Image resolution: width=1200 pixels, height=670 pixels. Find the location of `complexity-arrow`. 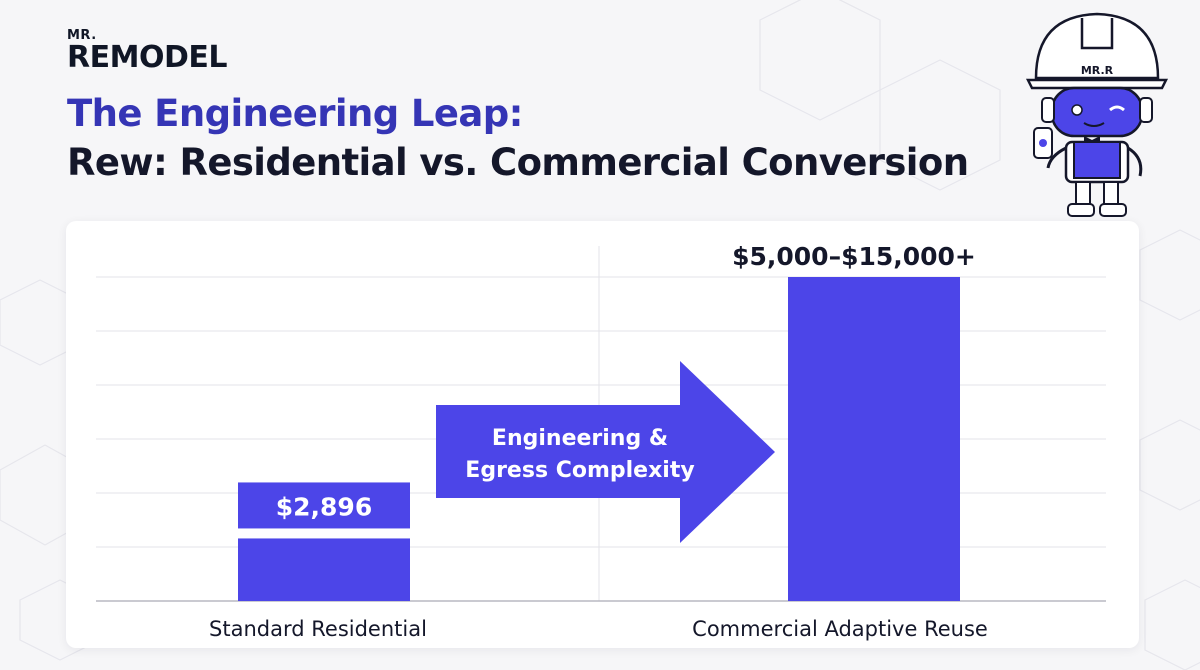

complexity-arrow is located at coordinates (605, 452).